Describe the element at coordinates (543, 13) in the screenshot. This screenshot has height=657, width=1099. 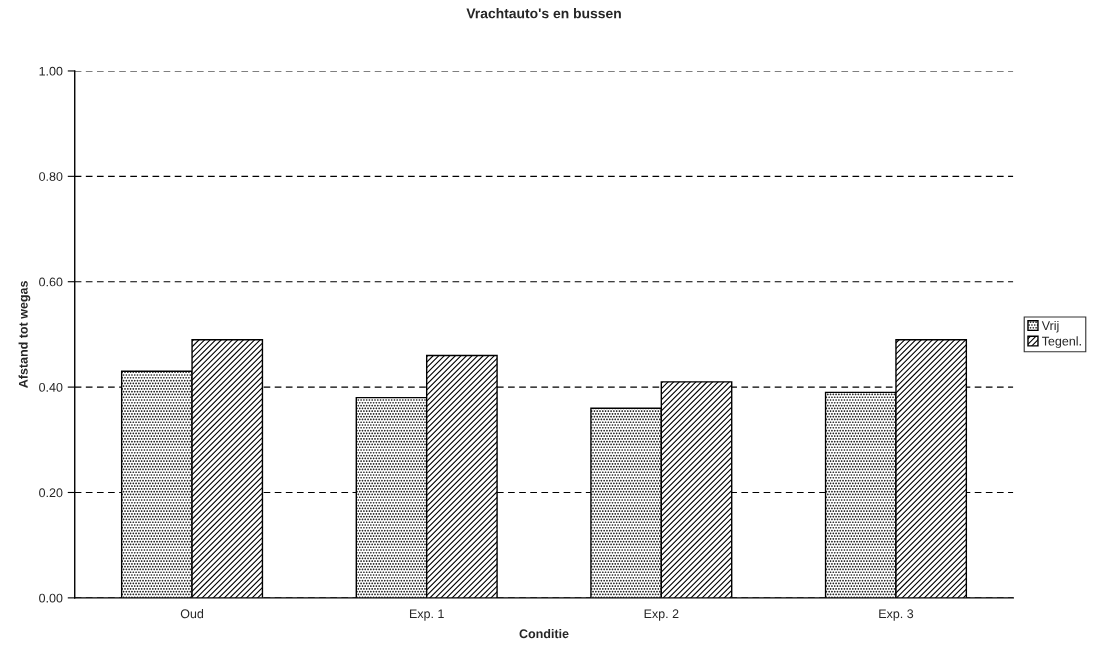
I see `chart-title: Vrachtauto's en bussen` at that location.